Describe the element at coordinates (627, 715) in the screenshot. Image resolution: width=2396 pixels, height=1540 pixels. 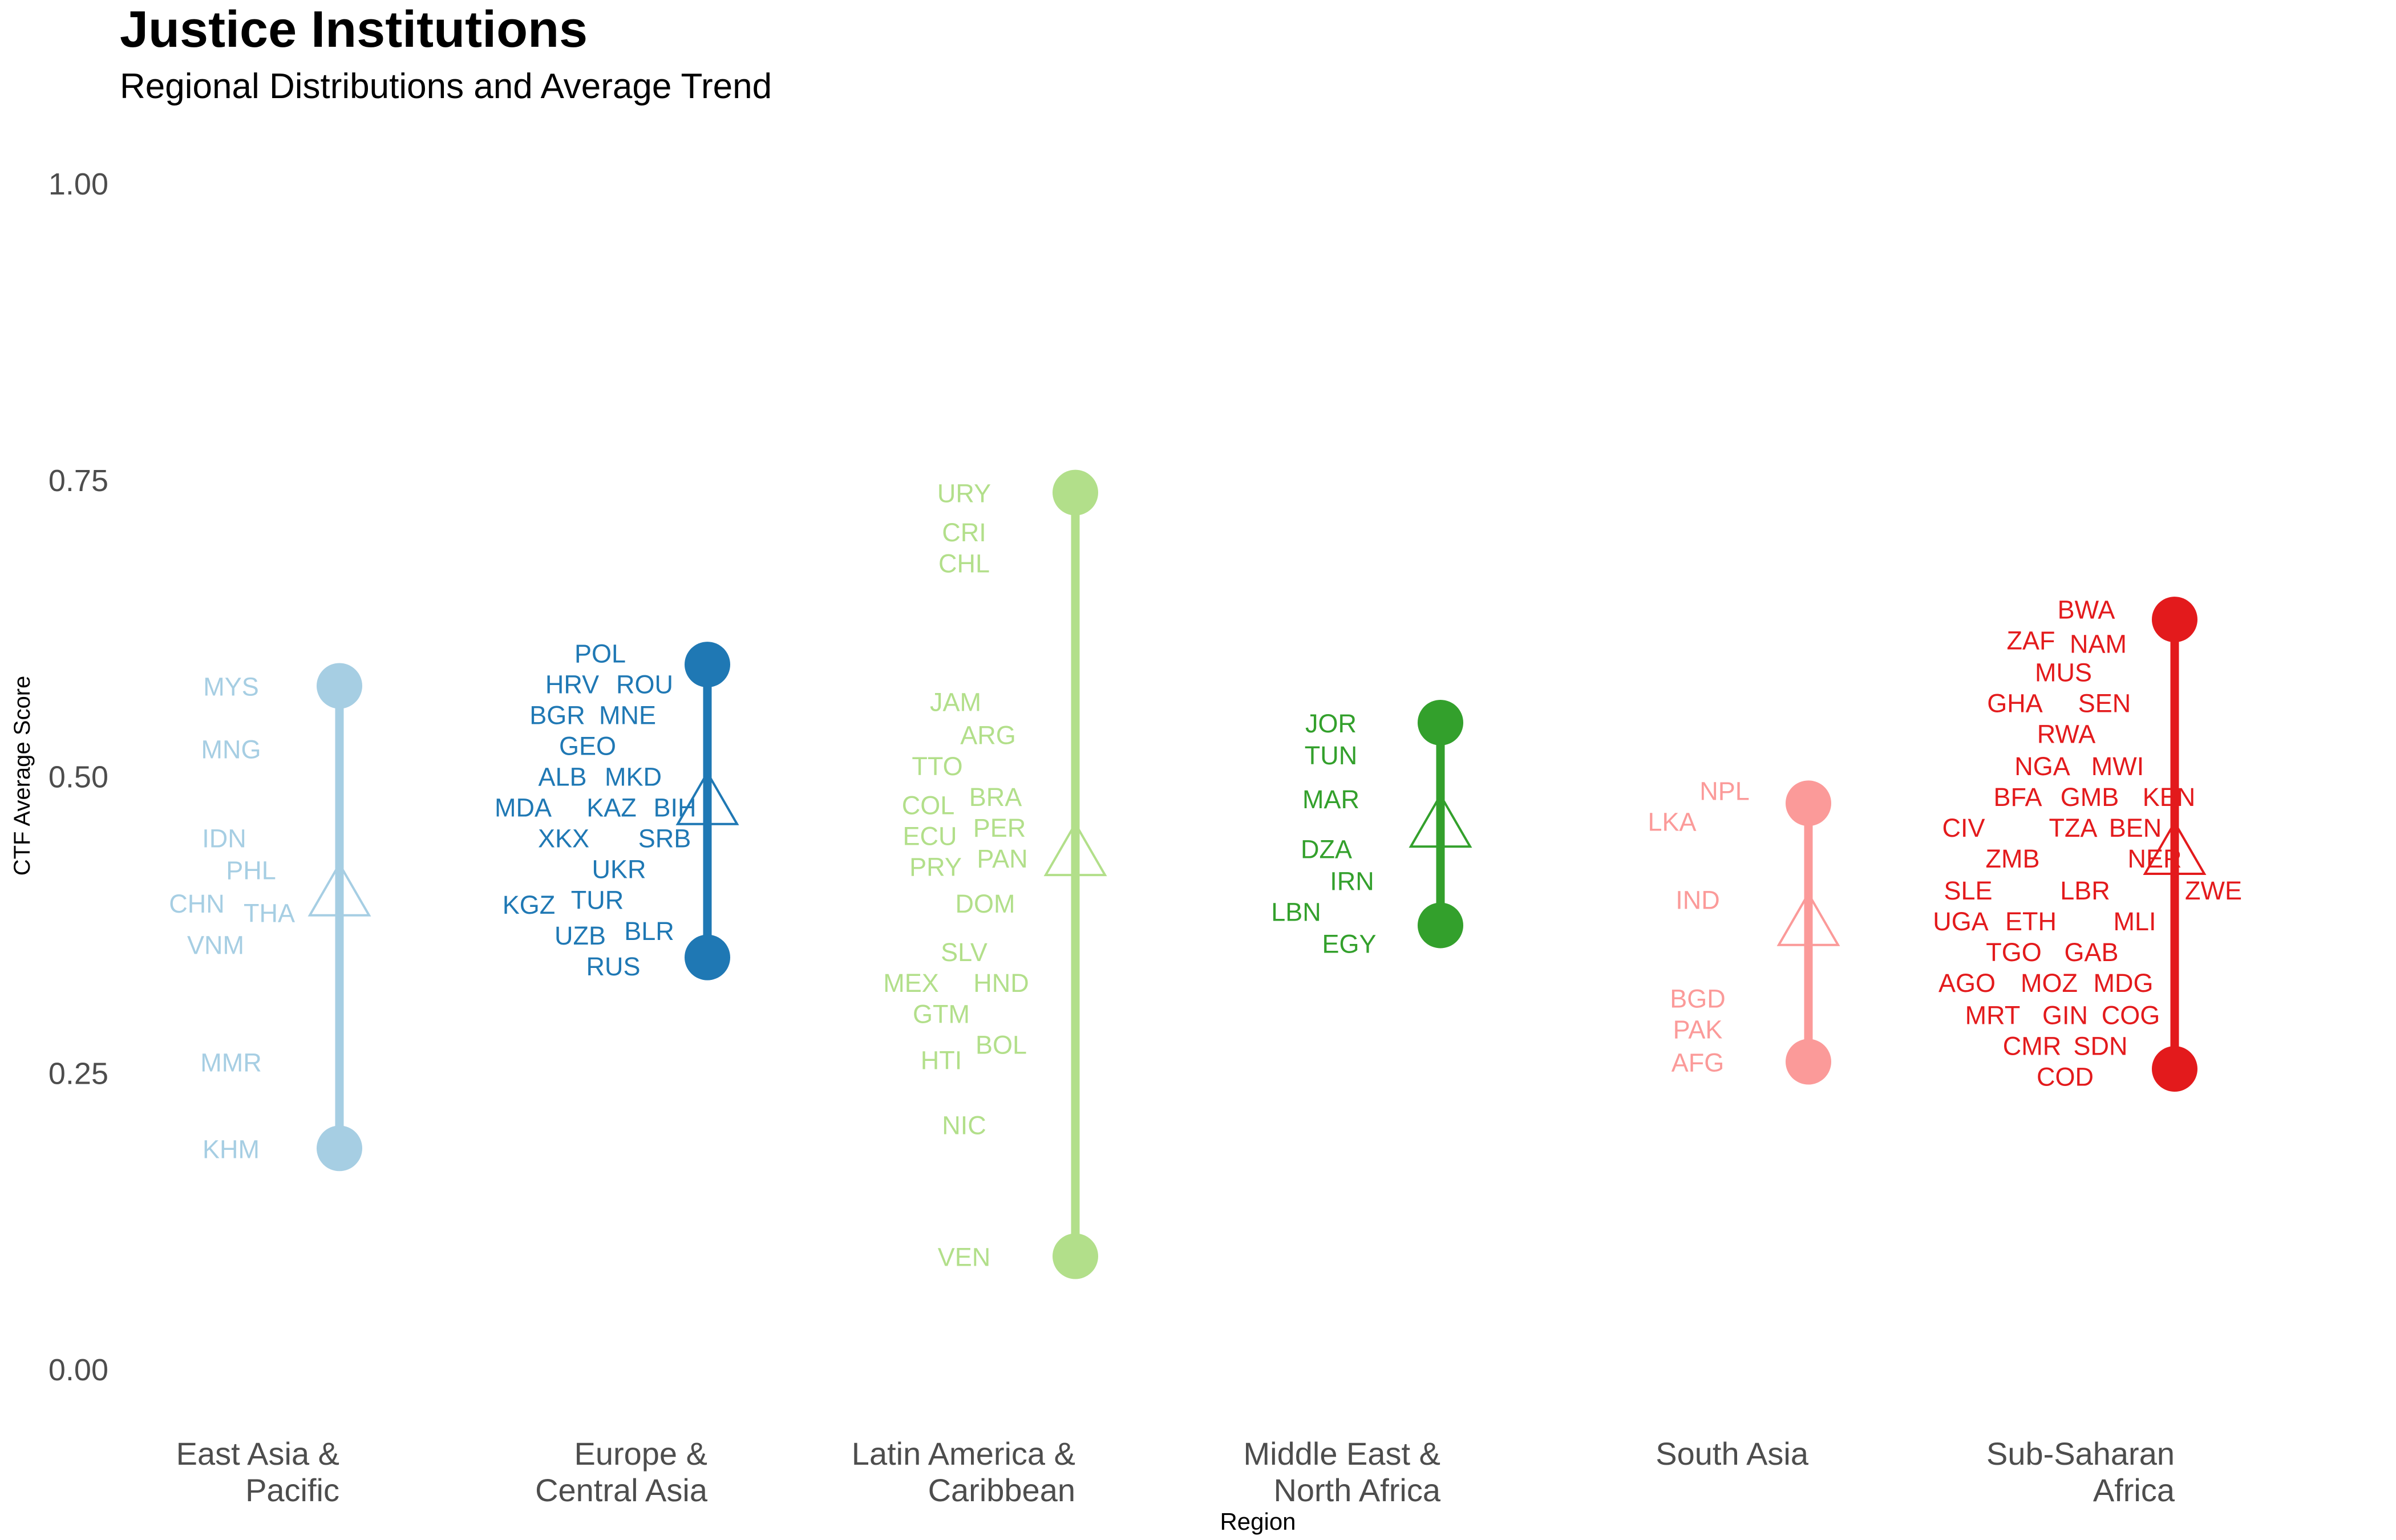
I see `country-label: MNE` at that location.